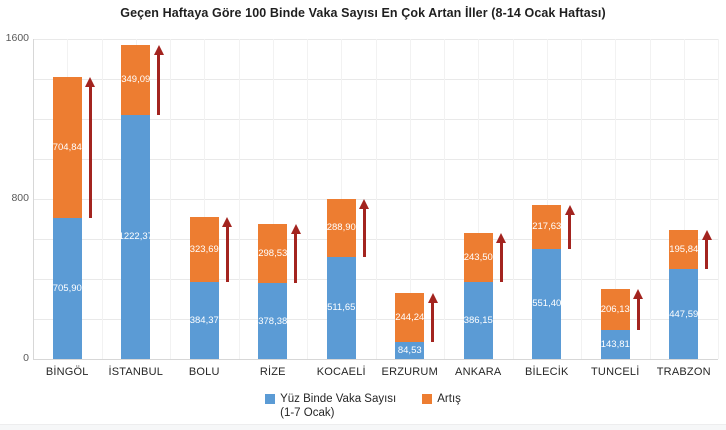 This screenshot has height=430, width=726. What do you see at coordinates (449, 399) in the screenshot?
I see `legend-label-increase: Artış` at bounding box center [449, 399].